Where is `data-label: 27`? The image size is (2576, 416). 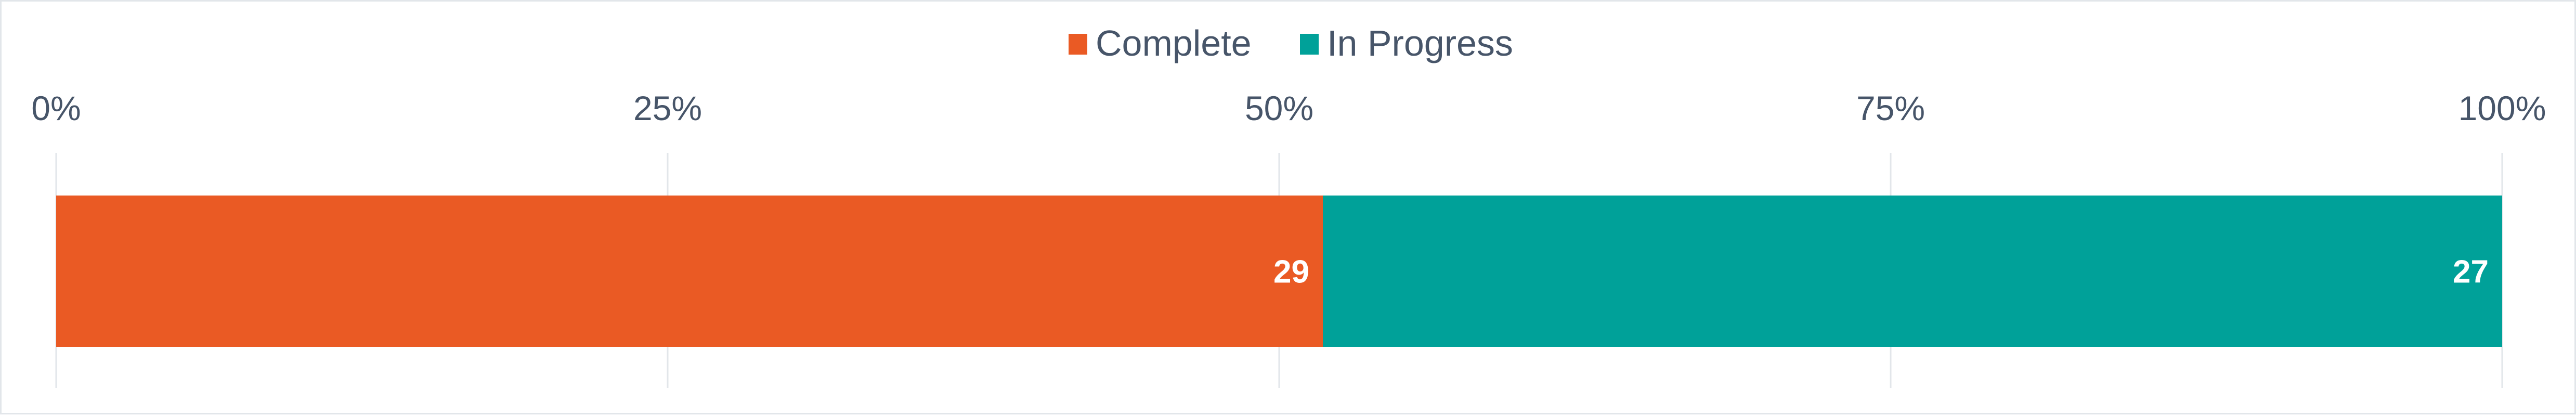
data-label: 27 is located at coordinates (2471, 272).